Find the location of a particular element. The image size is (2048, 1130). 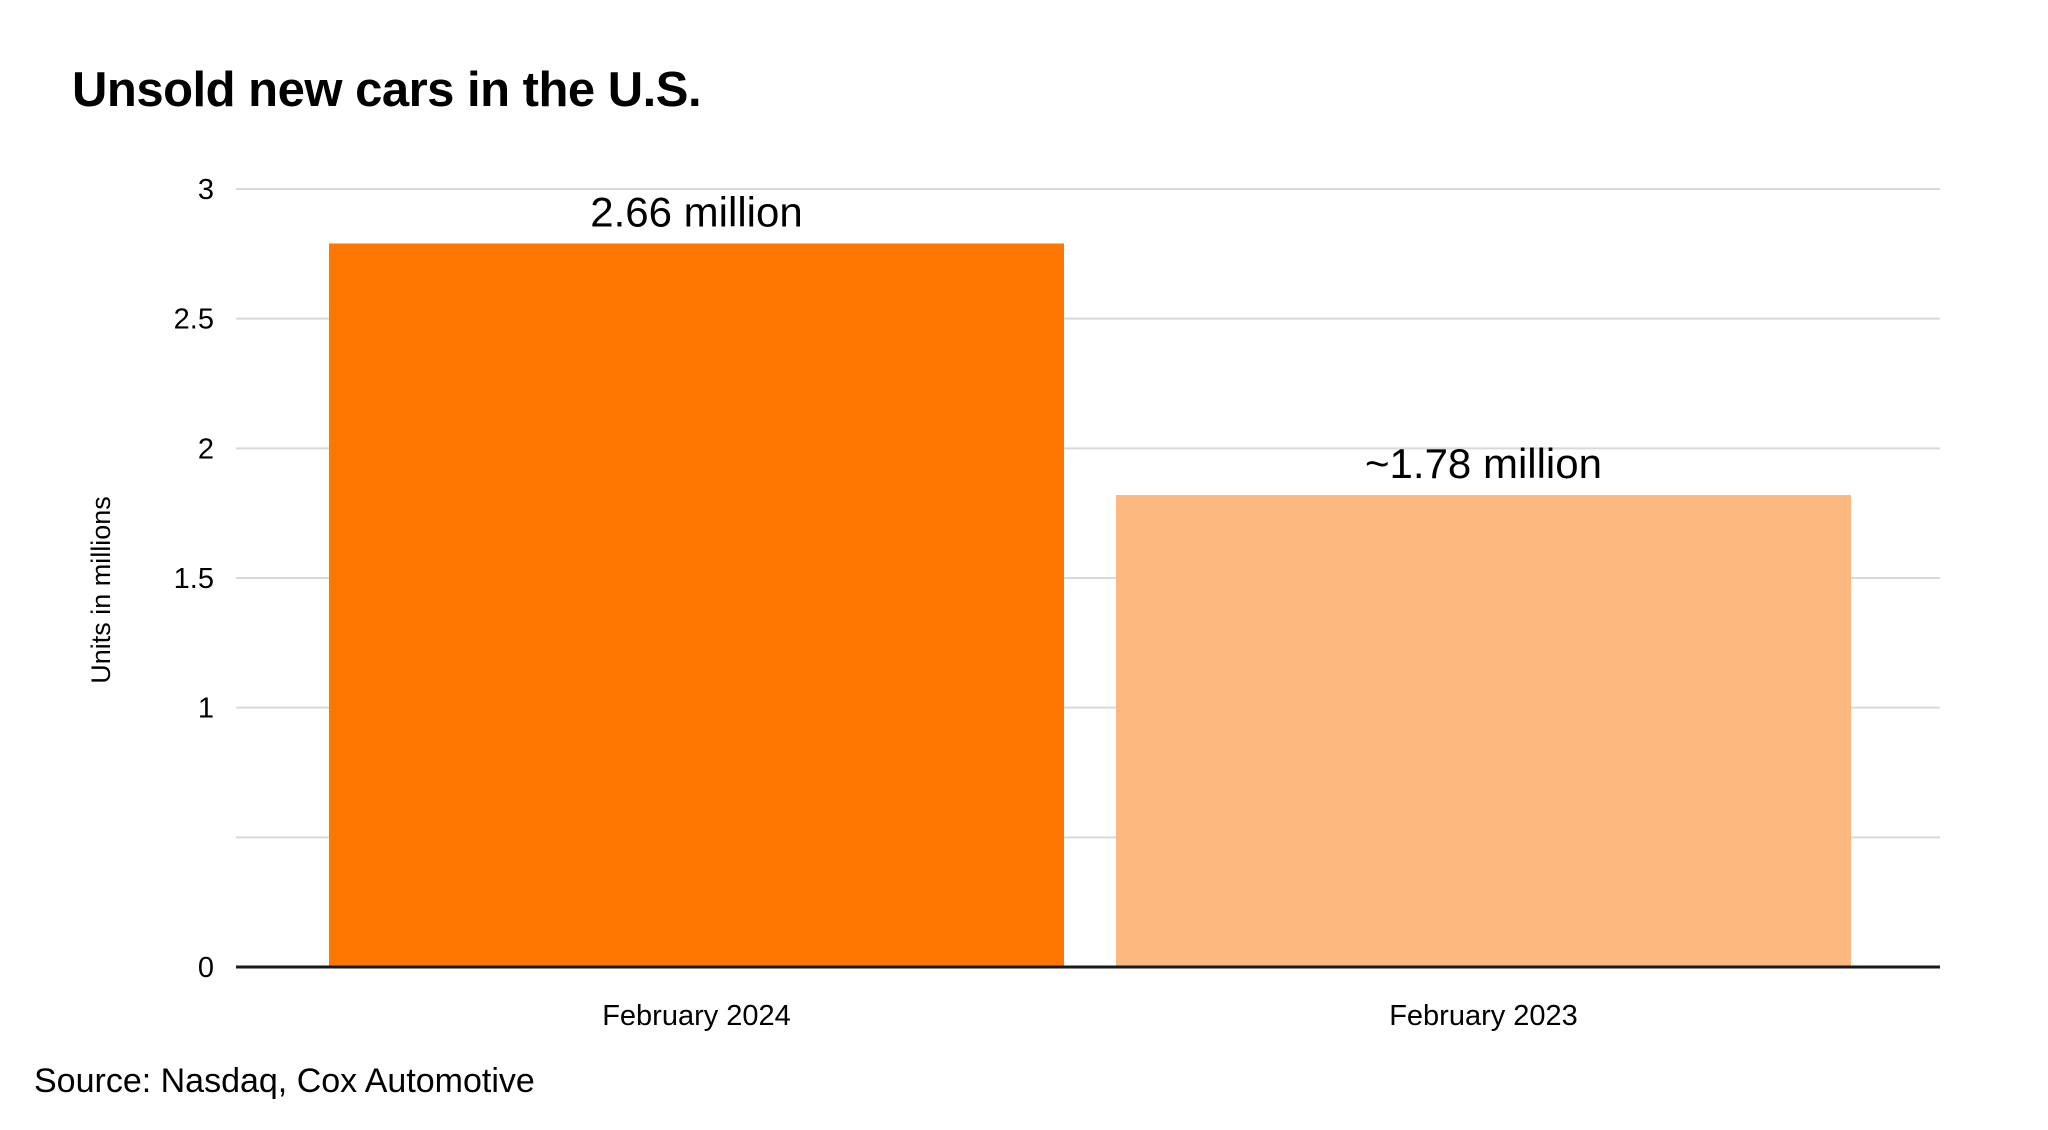

x-tick-label: February 2023 is located at coordinates (1483, 1016).